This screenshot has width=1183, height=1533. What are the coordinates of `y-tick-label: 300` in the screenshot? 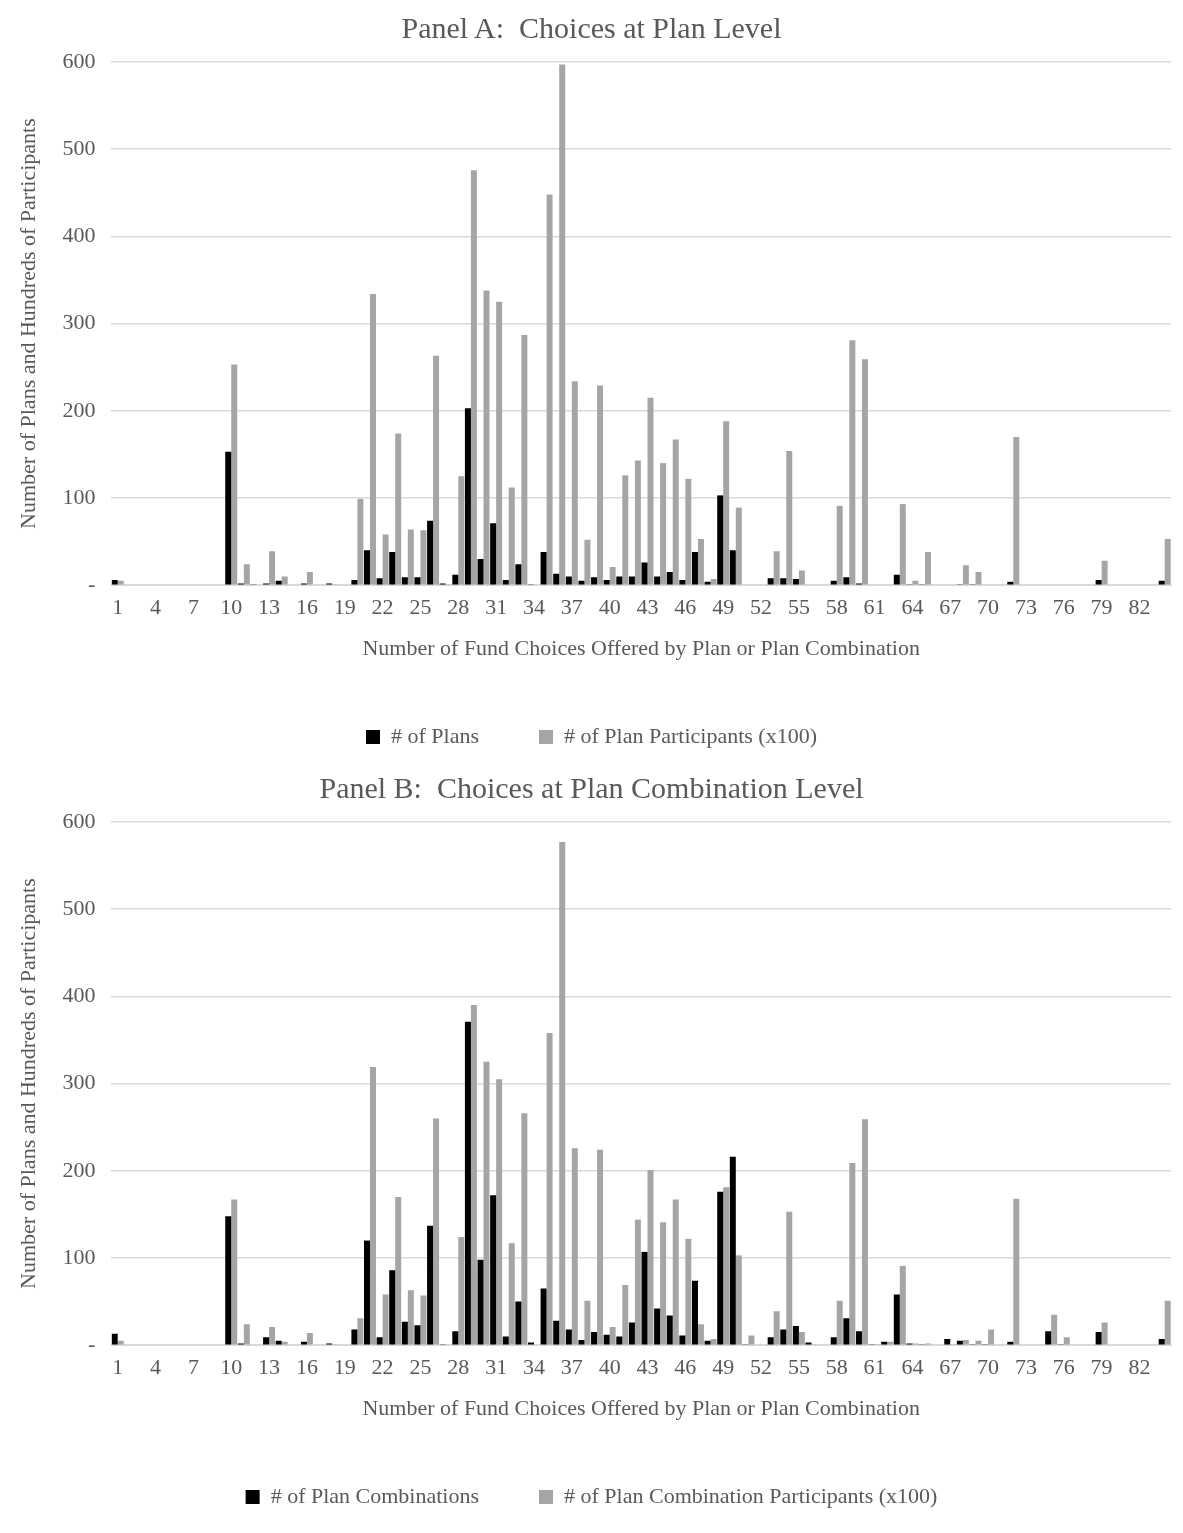 It's located at (79, 322).